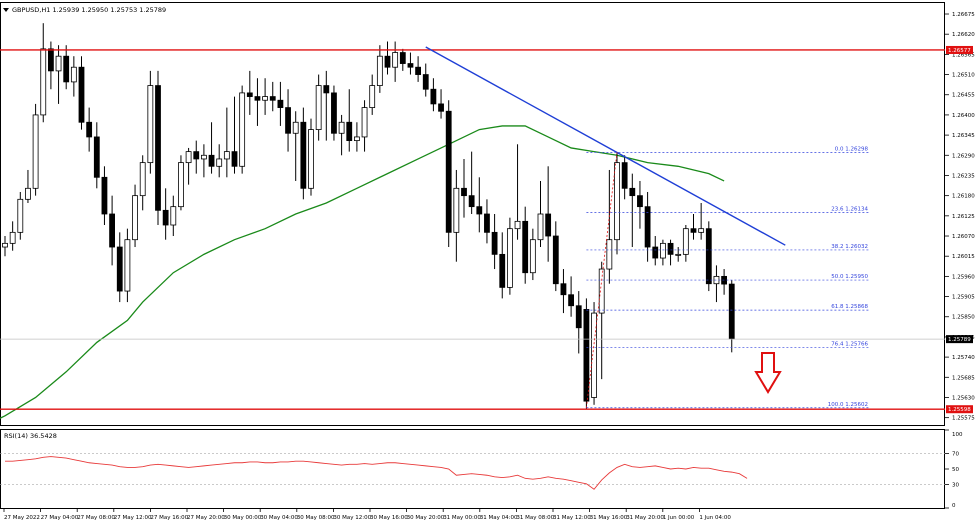 The height and width of the screenshot is (522, 975). Describe the element at coordinates (6, 10) in the screenshot. I see `symbol-dropdown-icon` at that location.